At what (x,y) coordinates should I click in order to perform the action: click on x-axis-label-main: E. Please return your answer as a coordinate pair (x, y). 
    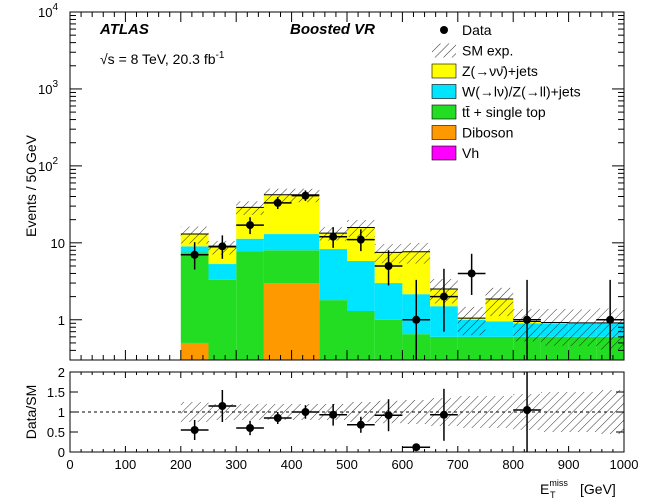
    Looking at the image, I should click on (544, 489).